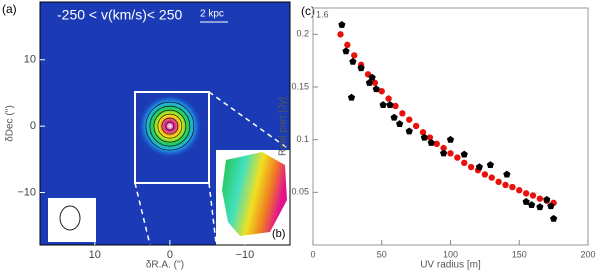 The image size is (600, 270). Describe the element at coordinates (300, 86) in the screenshot. I see `y-tick-label: 0.15` at that location.